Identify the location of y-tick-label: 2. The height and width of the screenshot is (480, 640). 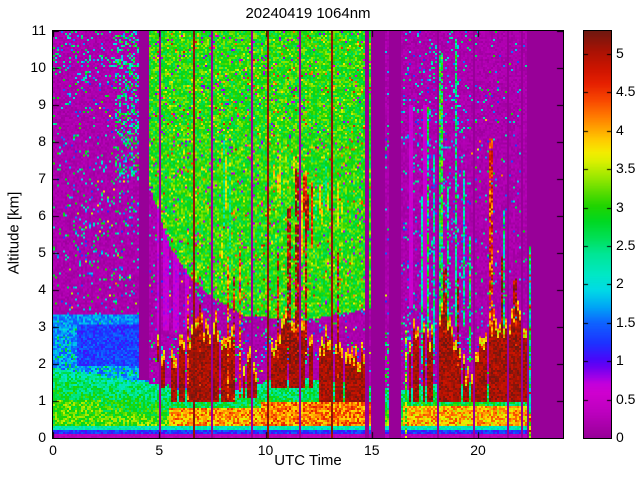
(42, 363).